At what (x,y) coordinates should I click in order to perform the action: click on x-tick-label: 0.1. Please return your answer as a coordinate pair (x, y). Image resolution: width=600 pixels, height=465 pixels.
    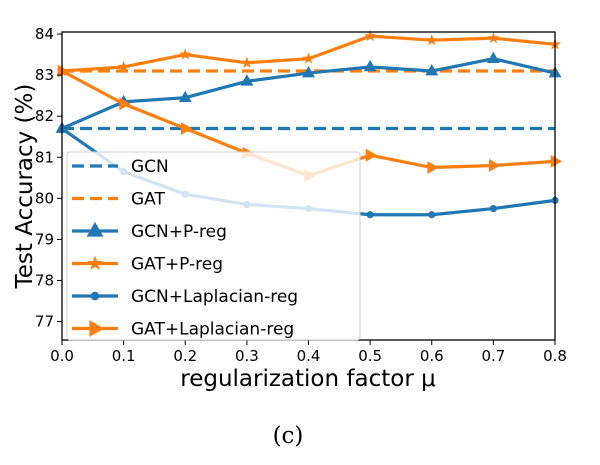
    Looking at the image, I should click on (124, 356).